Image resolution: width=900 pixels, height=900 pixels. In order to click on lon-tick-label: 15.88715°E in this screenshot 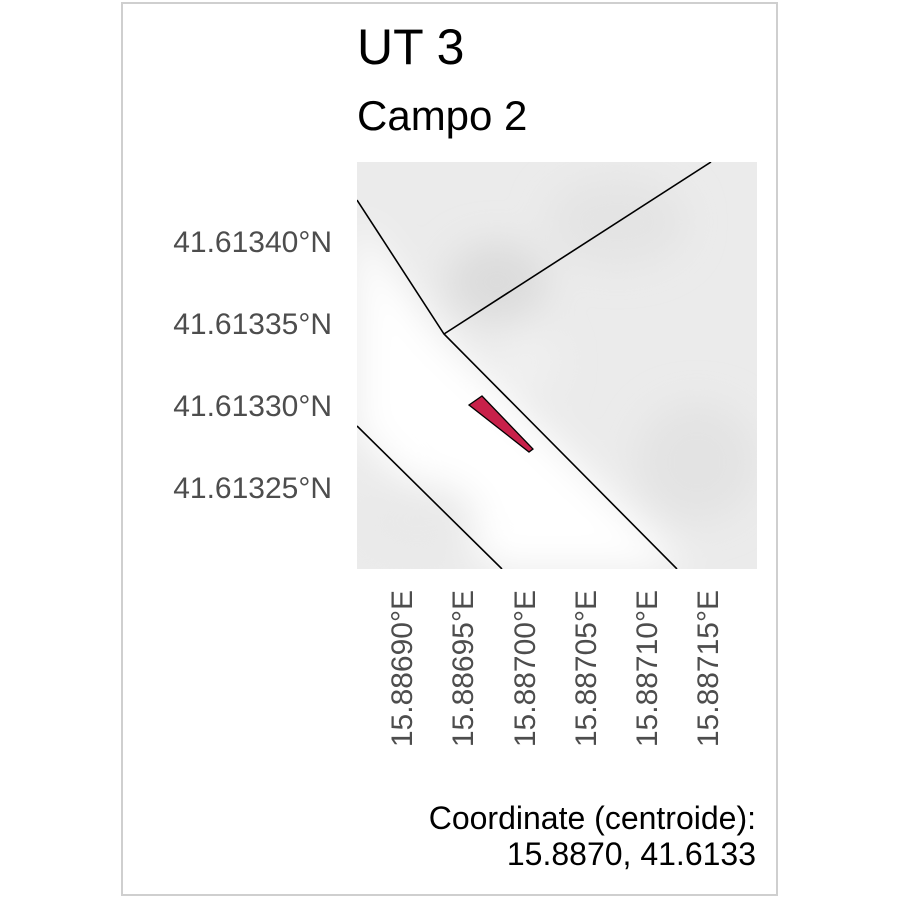, I will do `click(708, 669)`.